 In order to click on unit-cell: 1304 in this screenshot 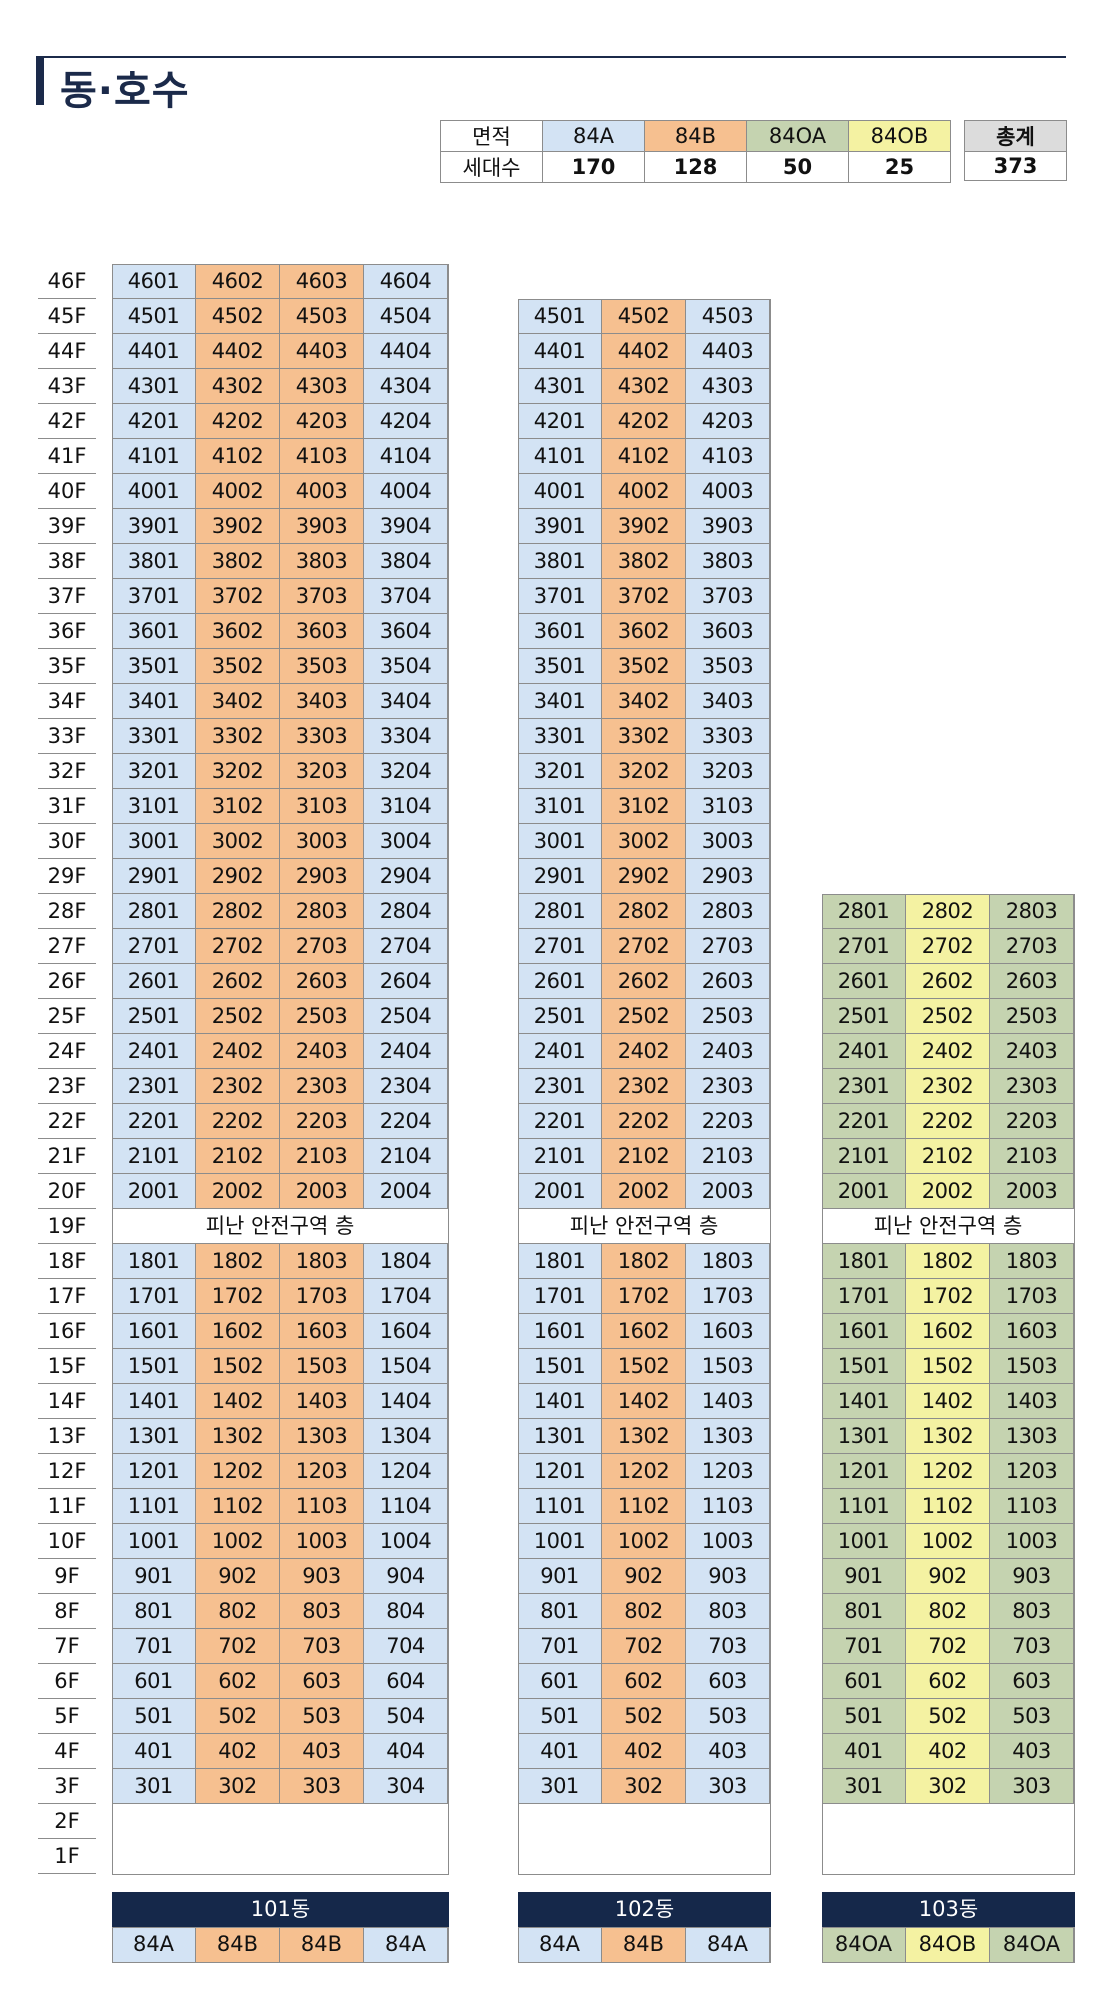, I will do `click(406, 1436)`.